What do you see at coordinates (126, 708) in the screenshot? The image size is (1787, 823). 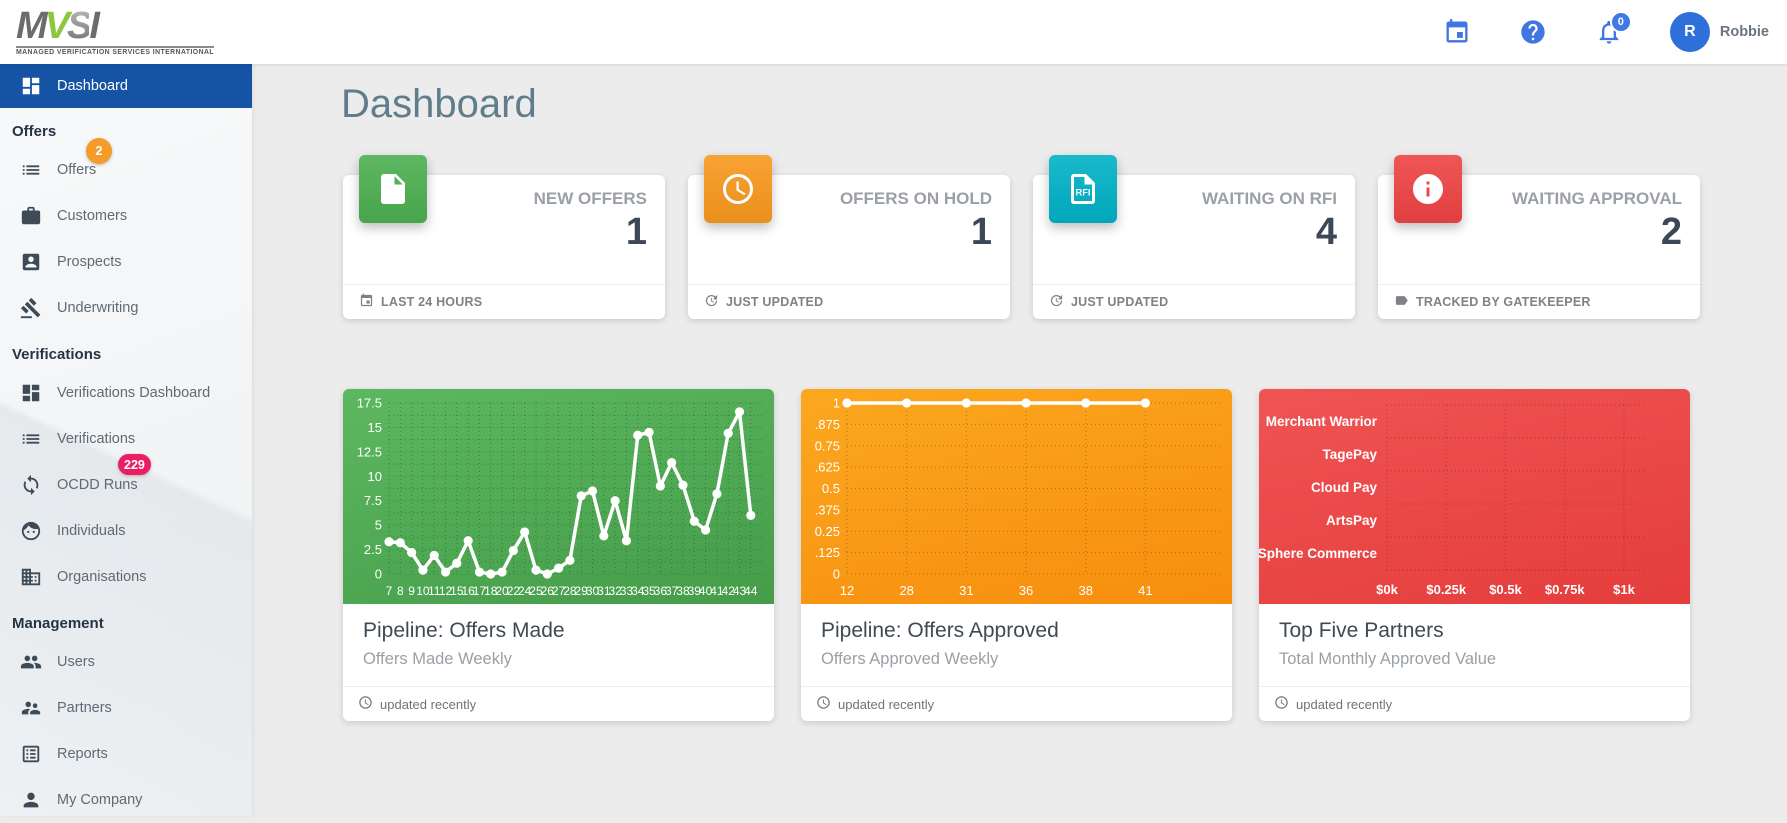 I see `sidebar-item-partners: Partners` at bounding box center [126, 708].